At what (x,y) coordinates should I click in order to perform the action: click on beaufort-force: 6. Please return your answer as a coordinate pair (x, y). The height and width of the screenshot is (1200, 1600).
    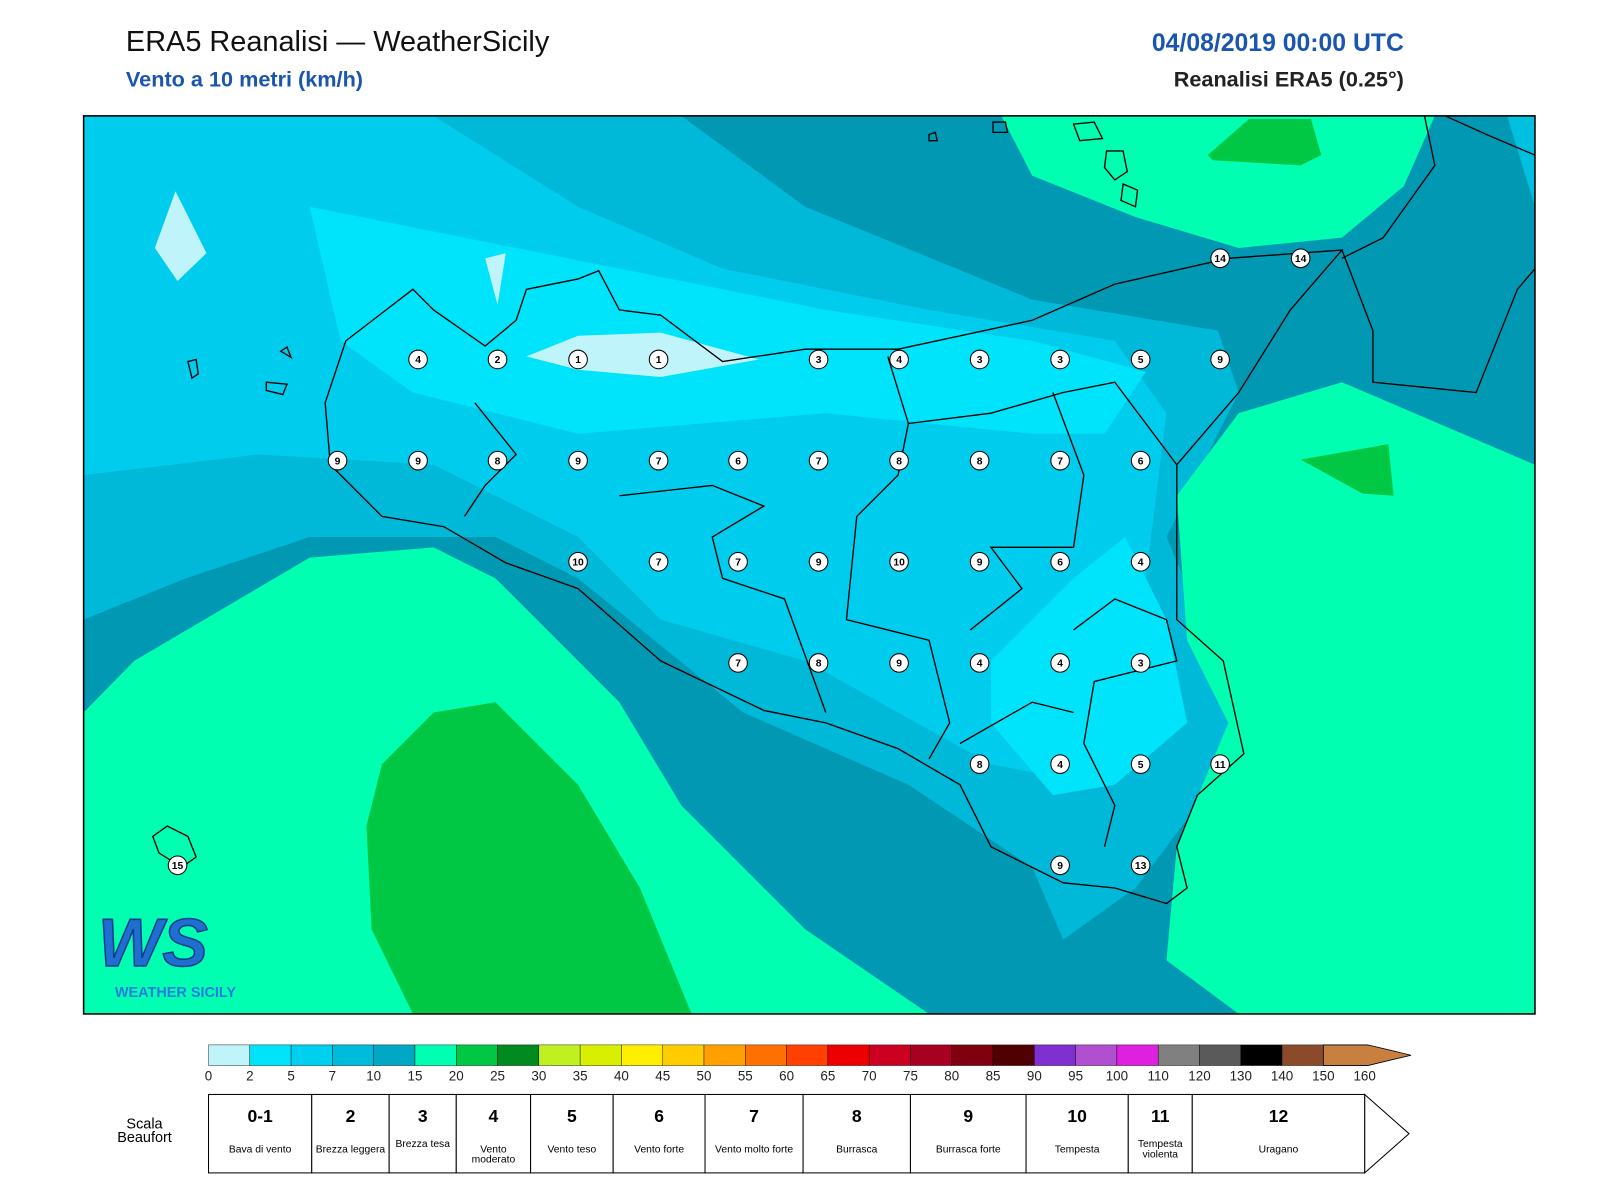
    Looking at the image, I should click on (659, 1116).